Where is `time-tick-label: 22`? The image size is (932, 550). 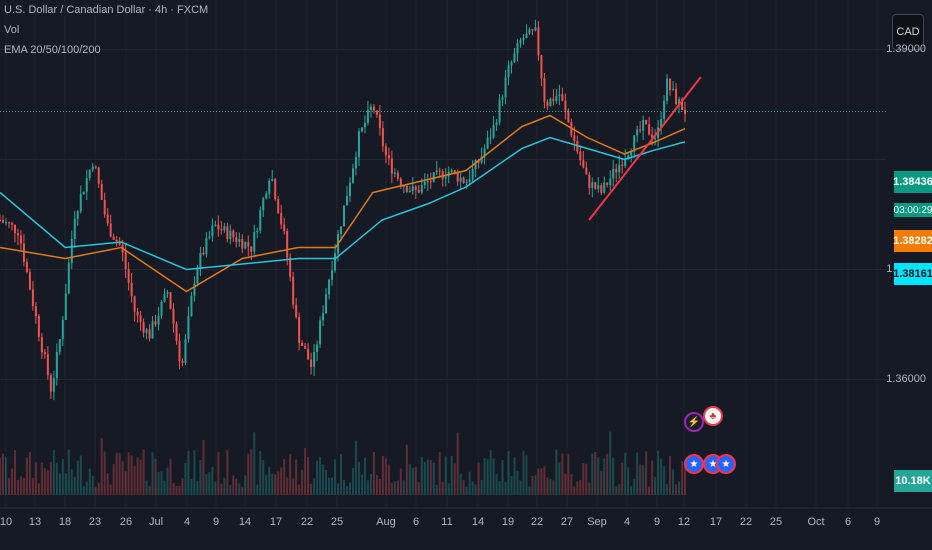
time-tick-label: 22 is located at coordinates (307, 522).